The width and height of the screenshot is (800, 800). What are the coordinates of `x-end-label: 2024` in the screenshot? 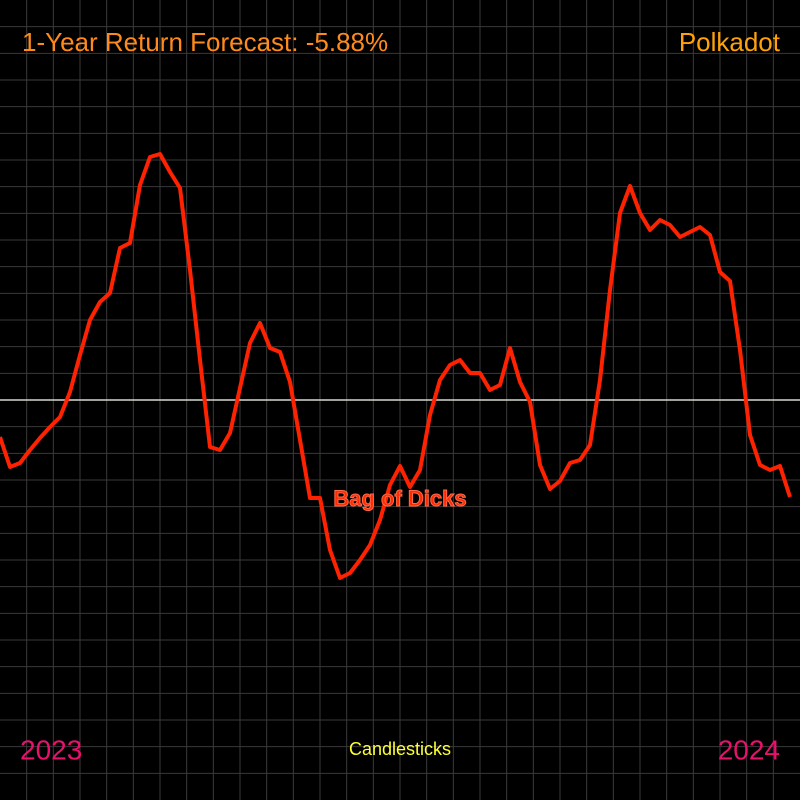 It's located at (749, 749).